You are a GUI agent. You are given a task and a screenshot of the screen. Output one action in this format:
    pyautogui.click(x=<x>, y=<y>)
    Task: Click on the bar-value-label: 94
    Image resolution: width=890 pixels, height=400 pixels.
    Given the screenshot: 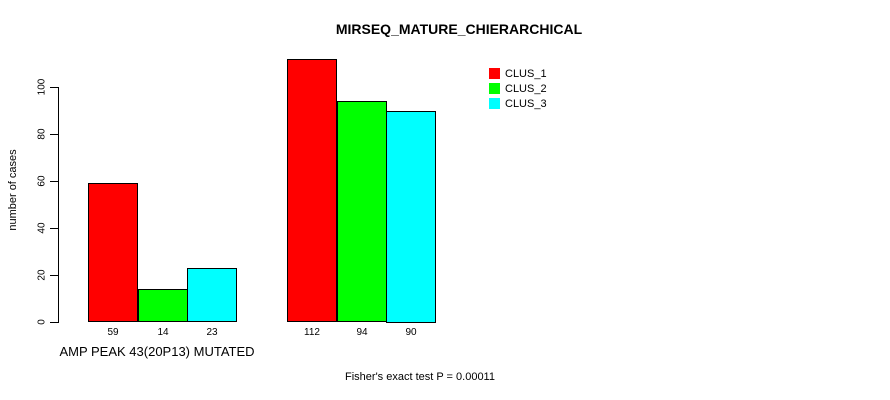 What is the action you would take?
    pyautogui.click(x=362, y=332)
    